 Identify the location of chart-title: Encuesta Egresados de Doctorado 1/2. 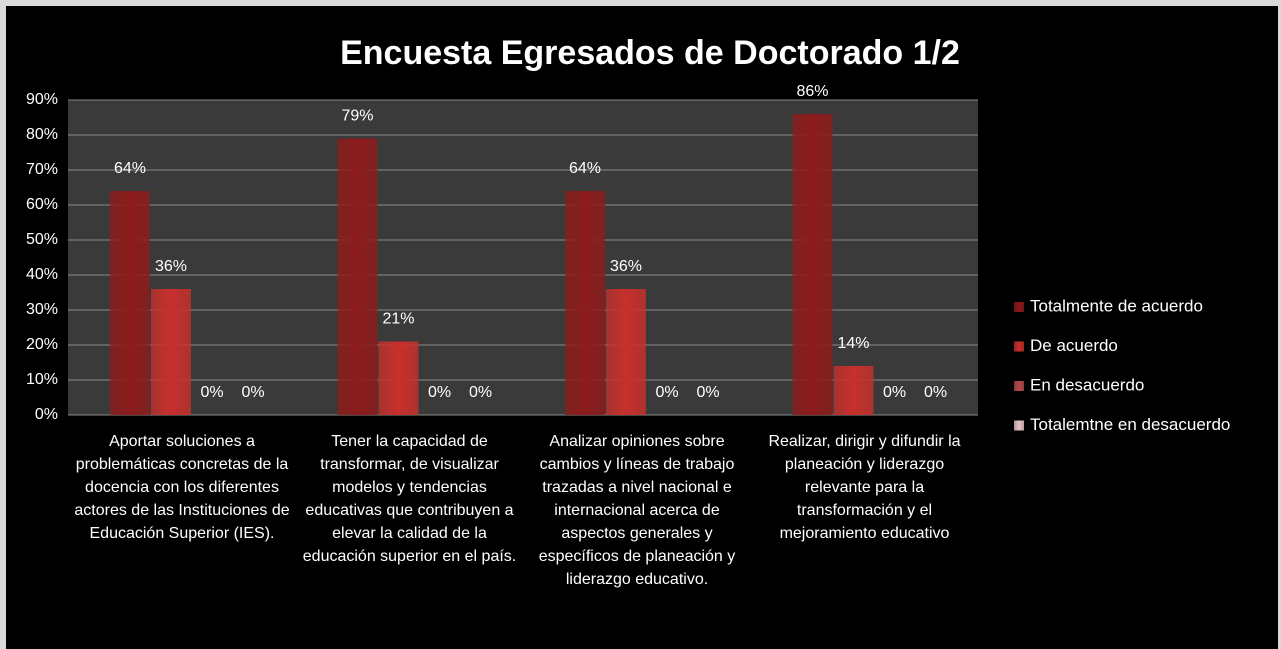
(650, 53).